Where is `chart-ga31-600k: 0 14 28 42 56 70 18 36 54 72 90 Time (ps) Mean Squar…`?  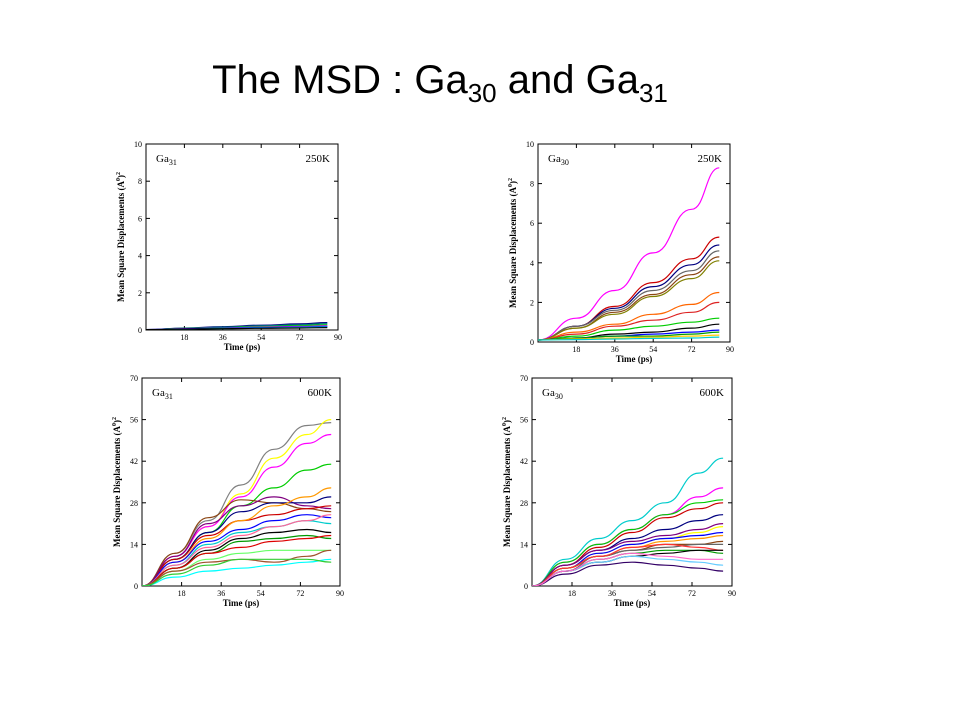 chart-ga31-600k: 0 14 28 42 56 70 18 36 54 72 90 Time (ps) Mean Squar… is located at coordinates (228, 491).